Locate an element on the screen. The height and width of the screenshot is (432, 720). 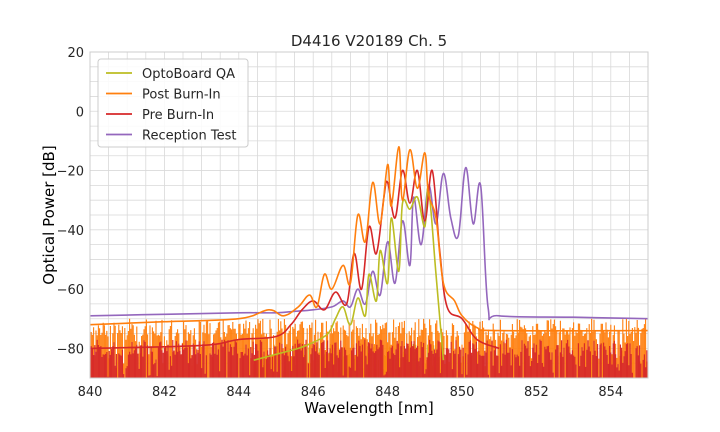
y-axis-label: Optical Power [dB] is located at coordinates (49, 214).